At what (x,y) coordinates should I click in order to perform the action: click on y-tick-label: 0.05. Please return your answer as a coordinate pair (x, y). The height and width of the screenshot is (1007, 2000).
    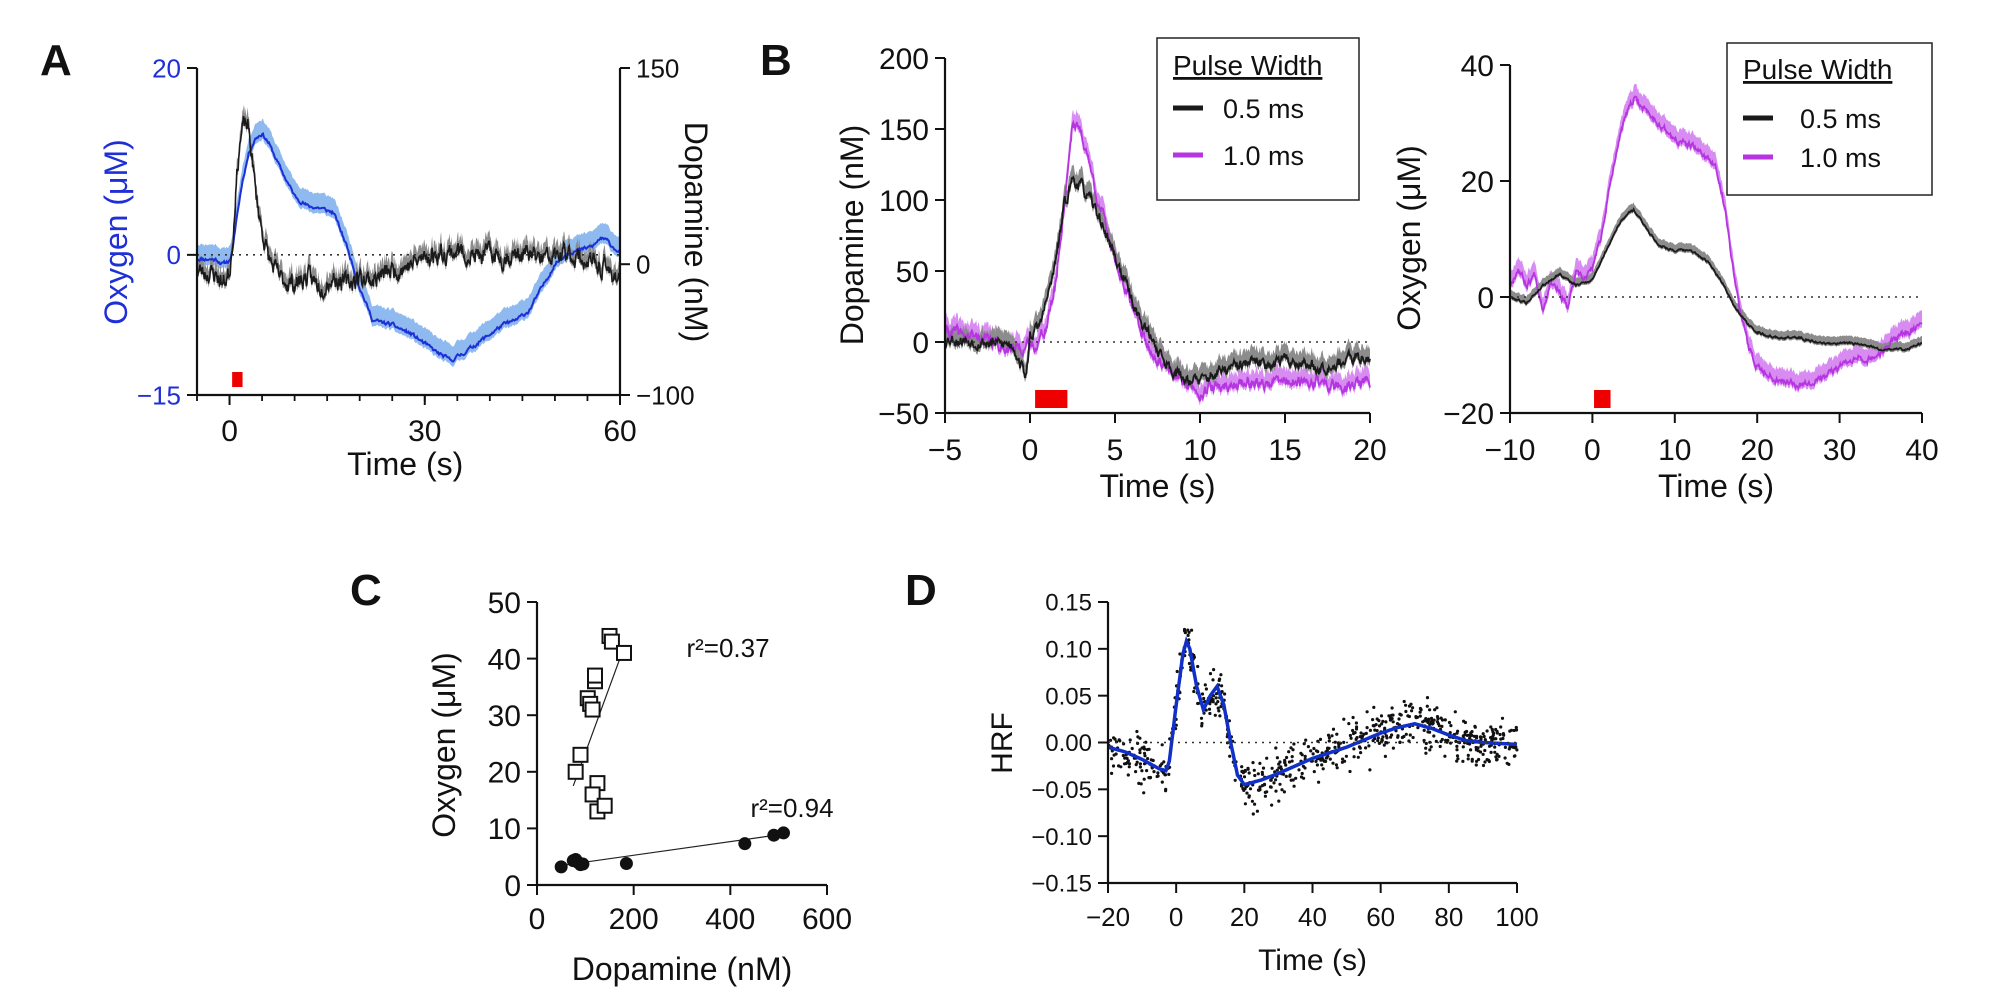
    Looking at the image, I should click on (1068, 696).